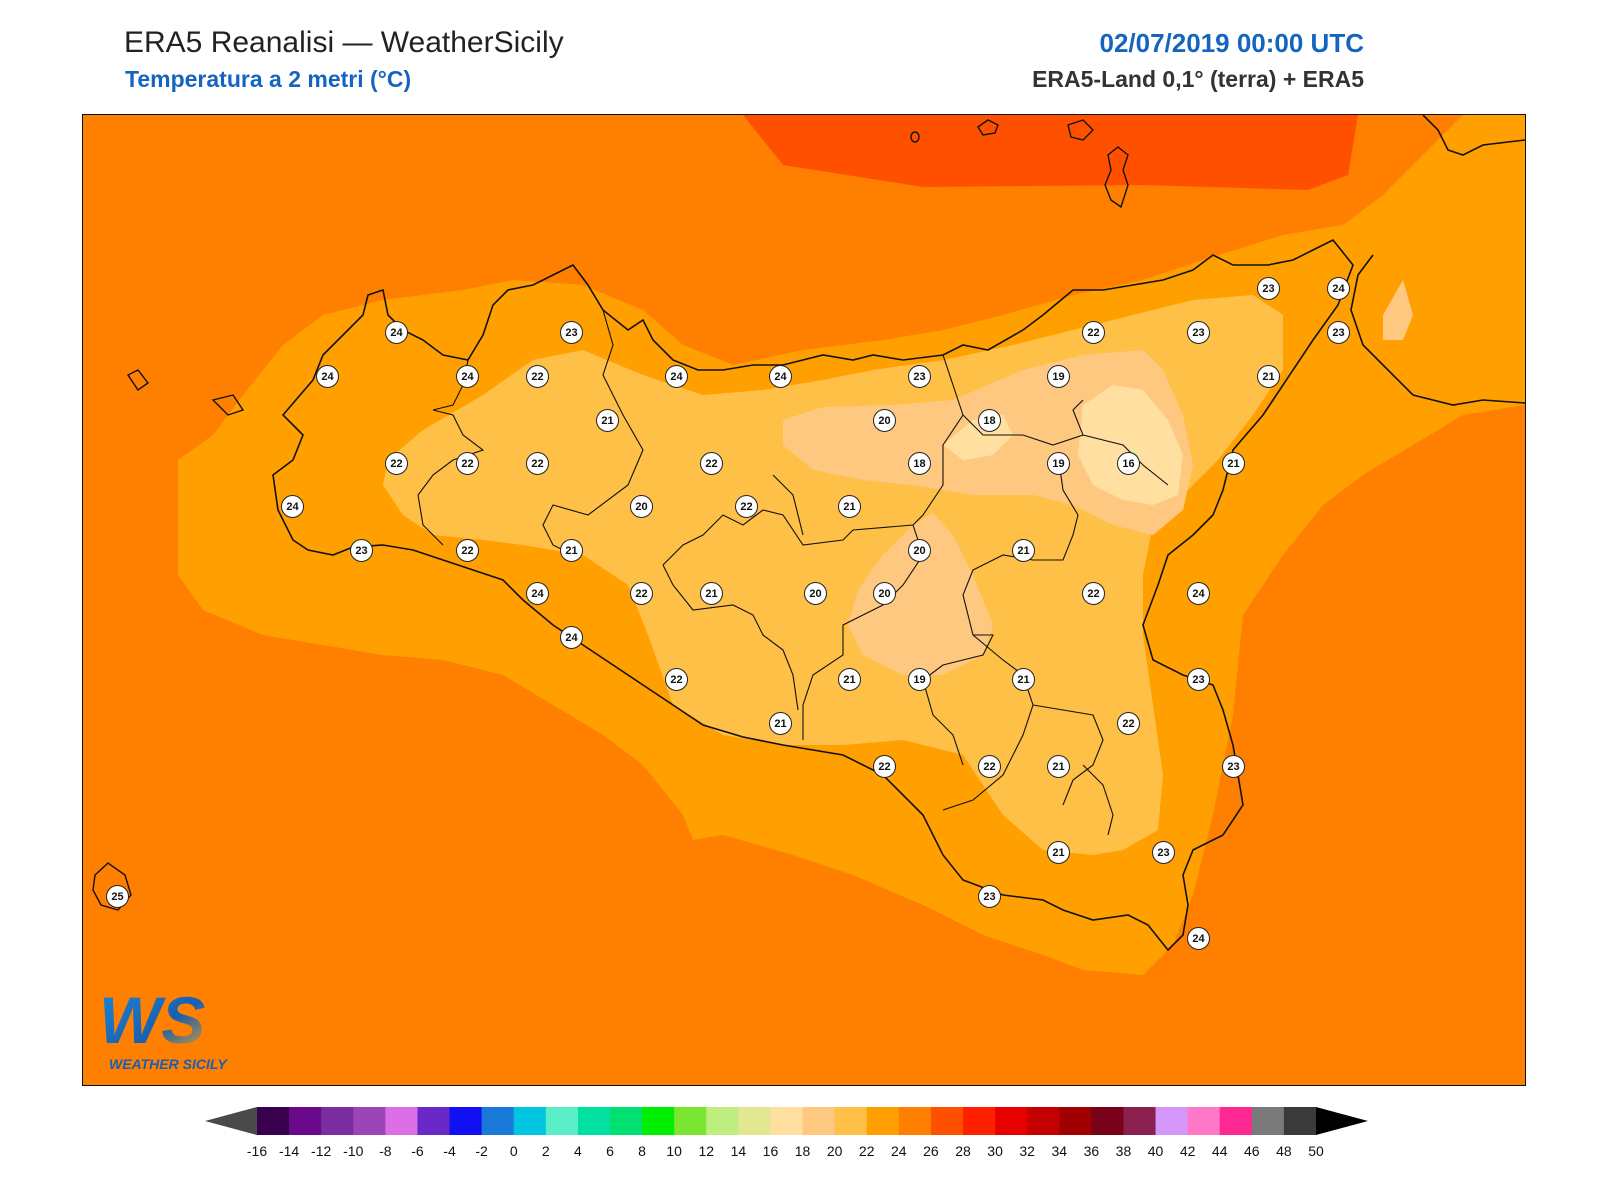 The height and width of the screenshot is (1200, 1600). What do you see at coordinates (1116, 177) in the screenshot?
I see `island-lipari-vulcano` at bounding box center [1116, 177].